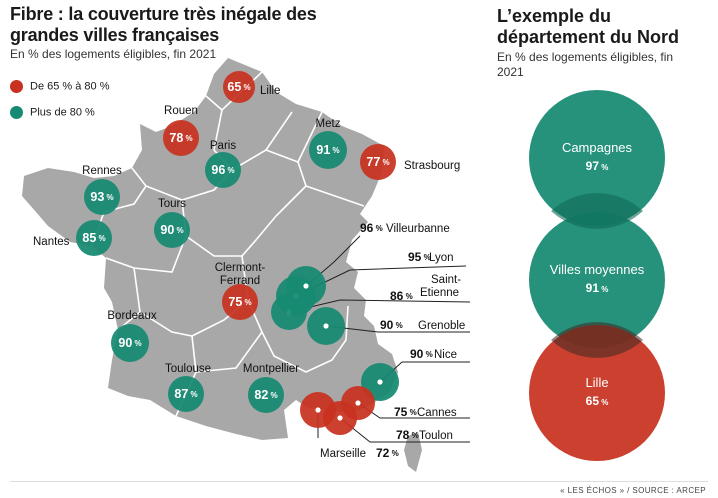  I want to click on city-marker-lille: Lille 65 %, so click(251, 87).